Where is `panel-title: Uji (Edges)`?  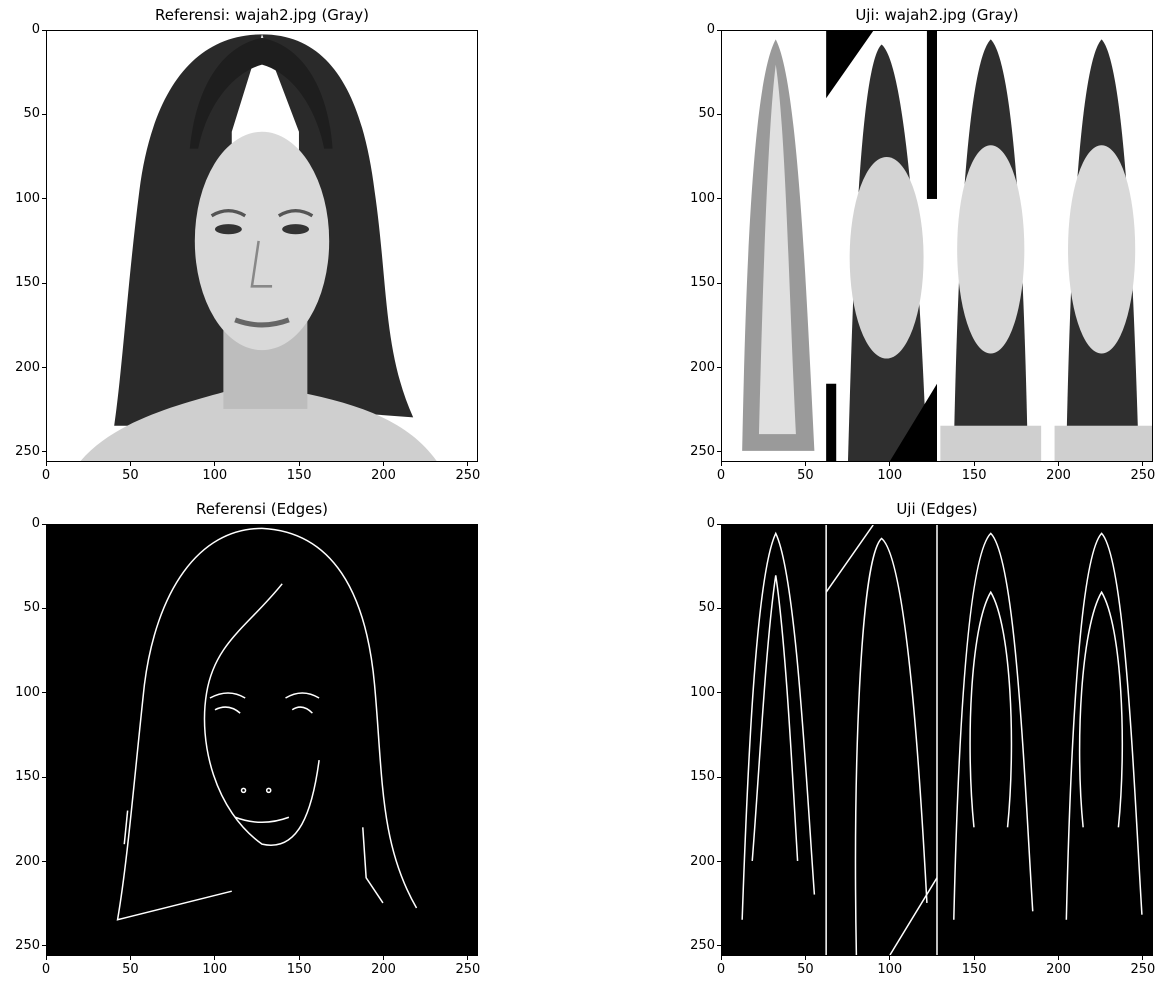 panel-title: Uji (Edges) is located at coordinates (937, 509).